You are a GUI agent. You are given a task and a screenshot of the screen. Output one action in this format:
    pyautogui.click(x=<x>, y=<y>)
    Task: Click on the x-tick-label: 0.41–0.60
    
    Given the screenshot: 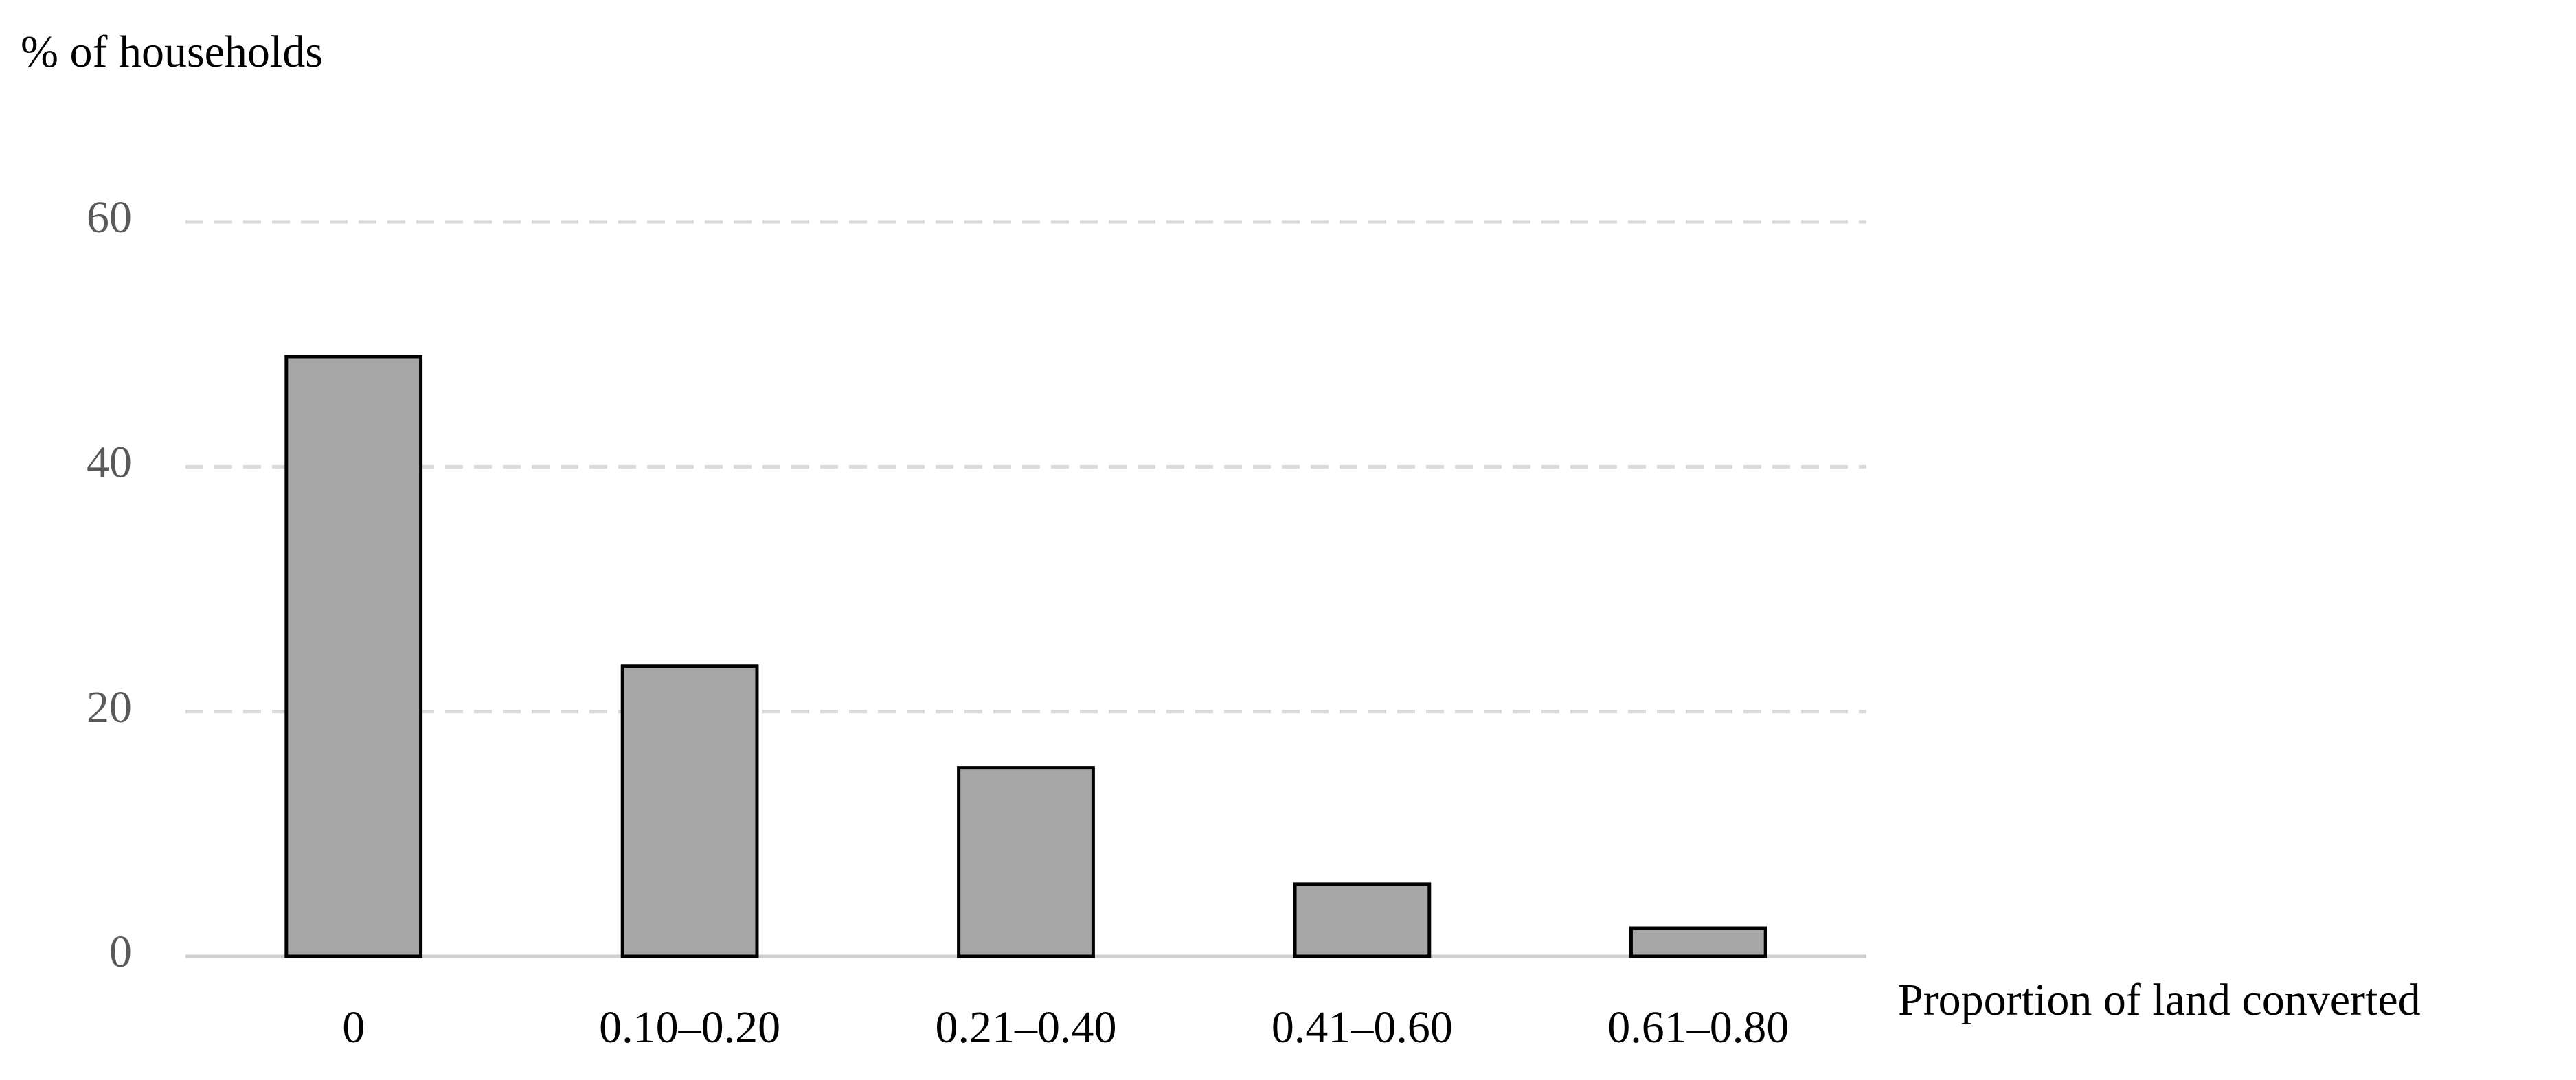 What is the action you would take?
    pyautogui.click(x=1362, y=1027)
    